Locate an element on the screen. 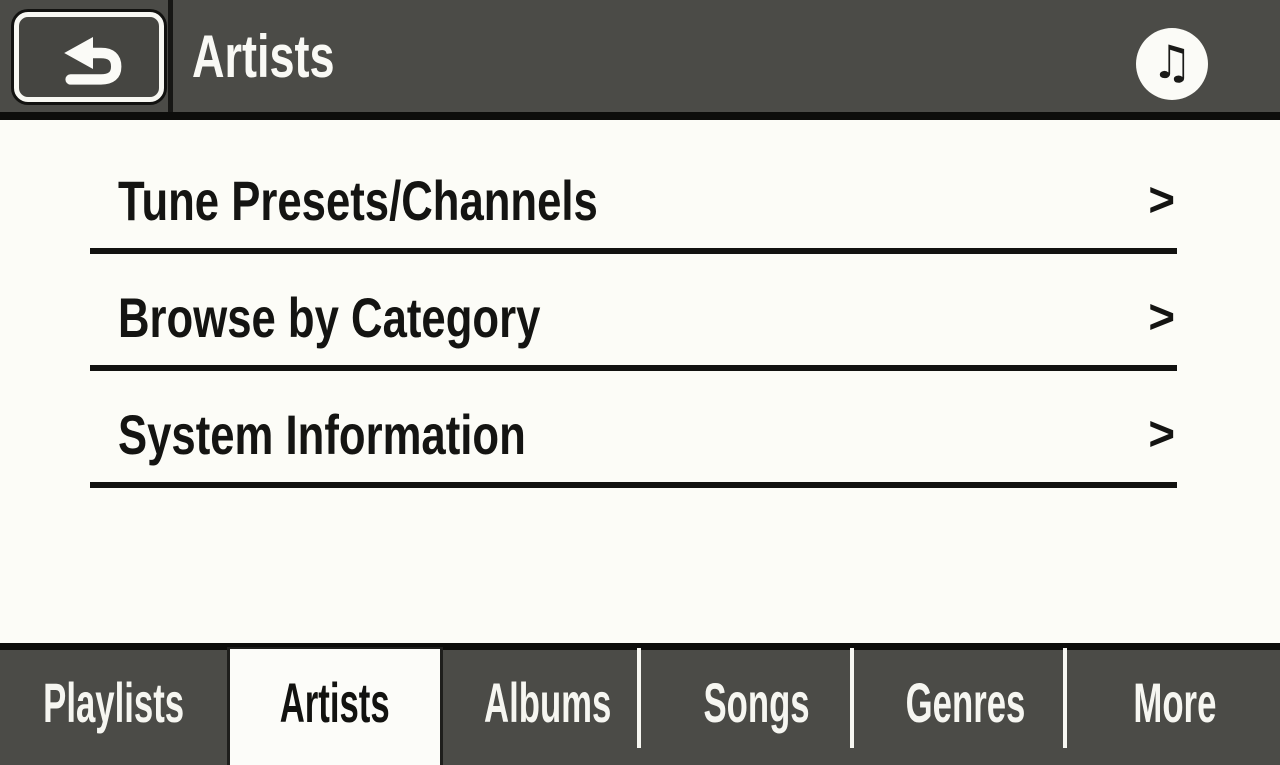 The width and height of the screenshot is (1280, 765). menu-item-label: Browse by Category is located at coordinates (329, 317).